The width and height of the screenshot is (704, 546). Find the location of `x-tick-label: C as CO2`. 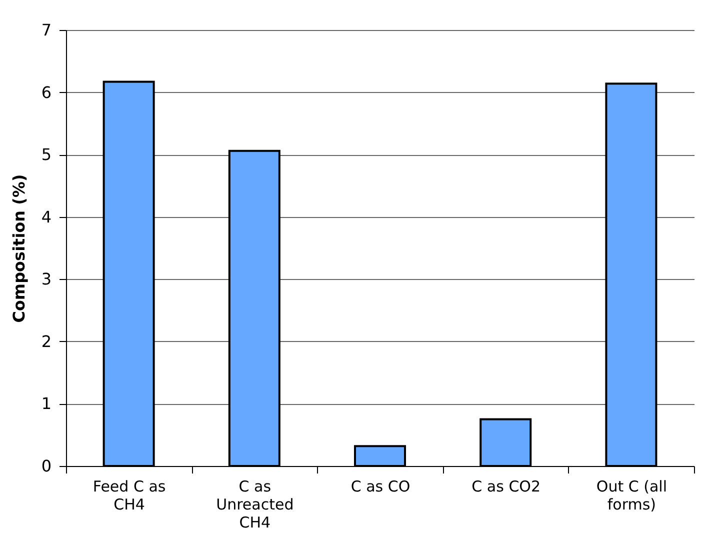

x-tick-label: C as CO2 is located at coordinates (506, 487).